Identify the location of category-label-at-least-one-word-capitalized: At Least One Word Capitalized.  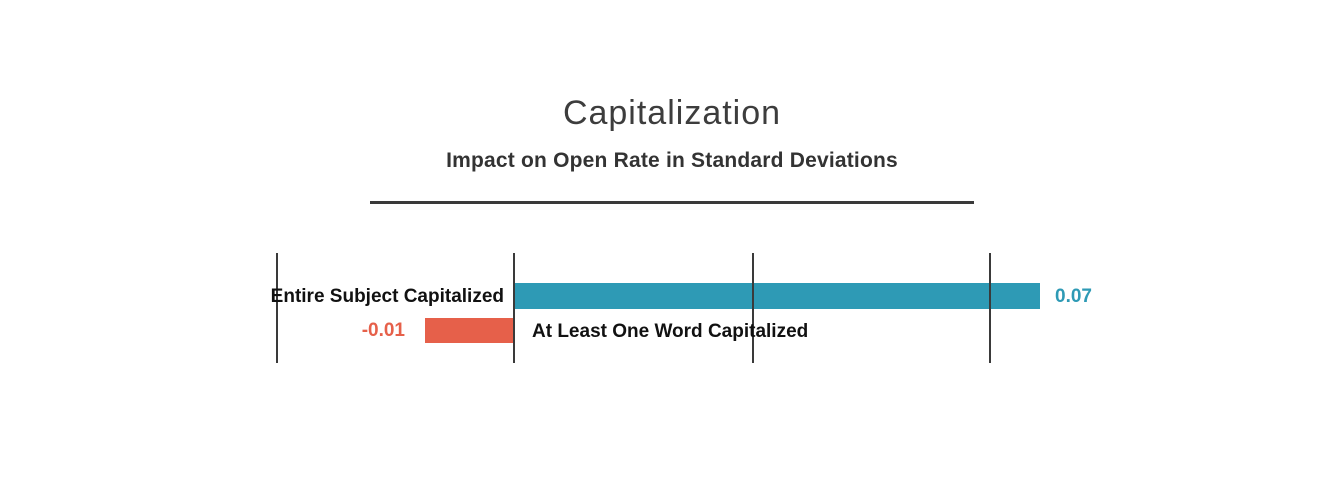
(670, 331).